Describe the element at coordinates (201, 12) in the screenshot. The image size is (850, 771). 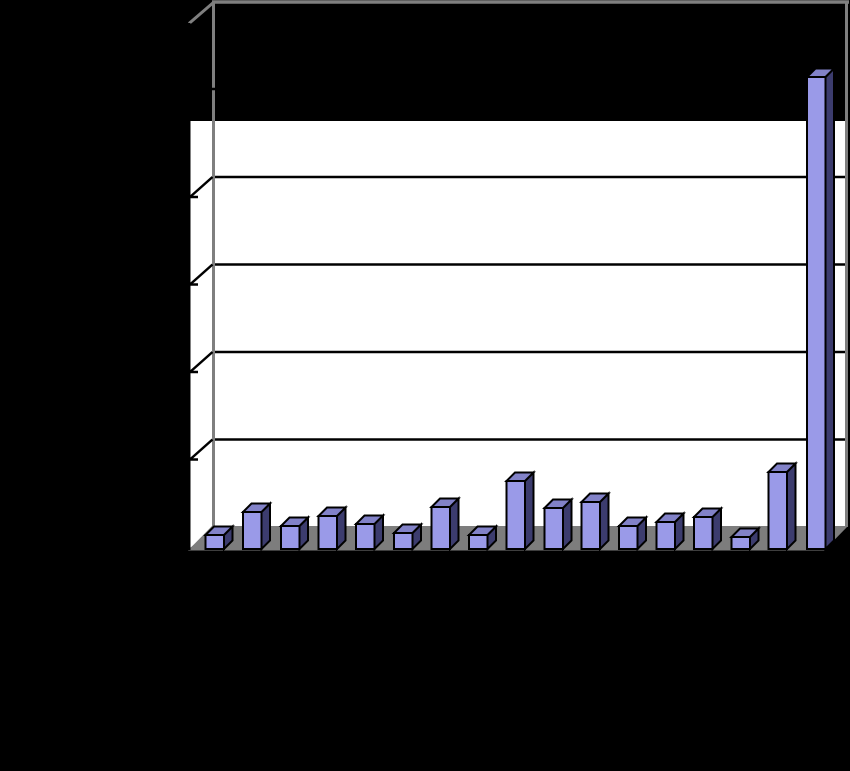
I see `top-left-depth-edge` at that location.